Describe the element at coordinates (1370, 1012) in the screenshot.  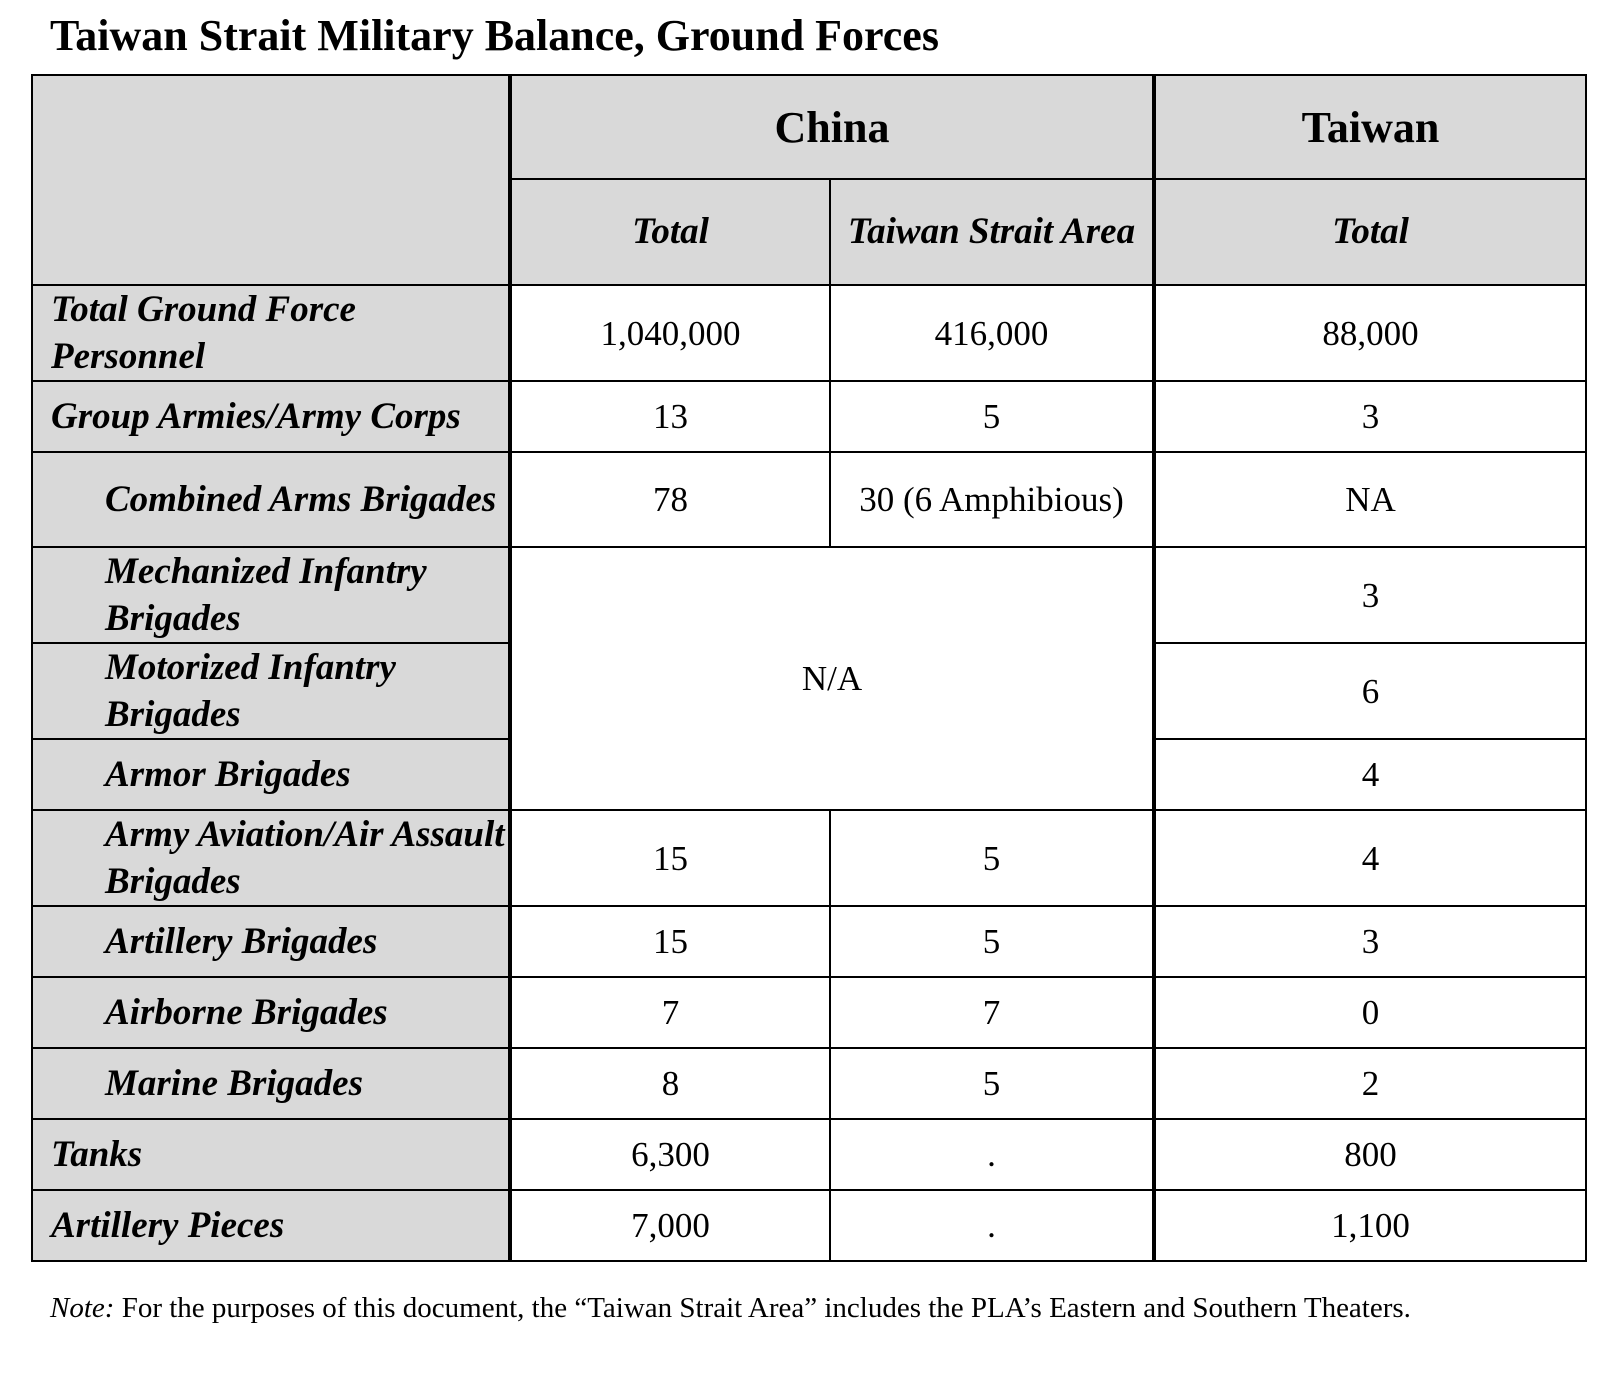
I see `taiwan-total-cell: 0` at that location.